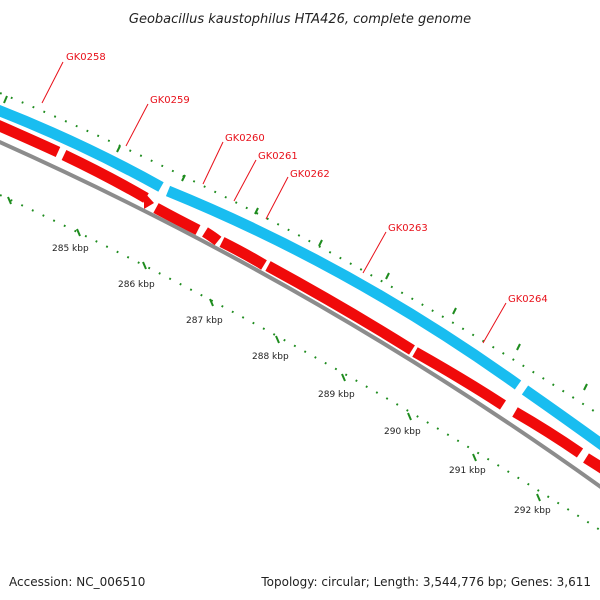 The width and height of the screenshot is (600, 600). I want to click on kbp-label-289: 289 kbp, so click(336, 395).